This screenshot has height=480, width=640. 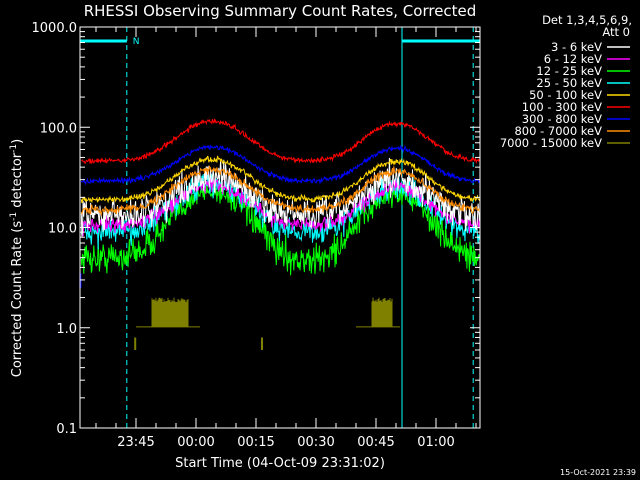 I want to click on y-axis-label-mid: detector, so click(x=17, y=182).